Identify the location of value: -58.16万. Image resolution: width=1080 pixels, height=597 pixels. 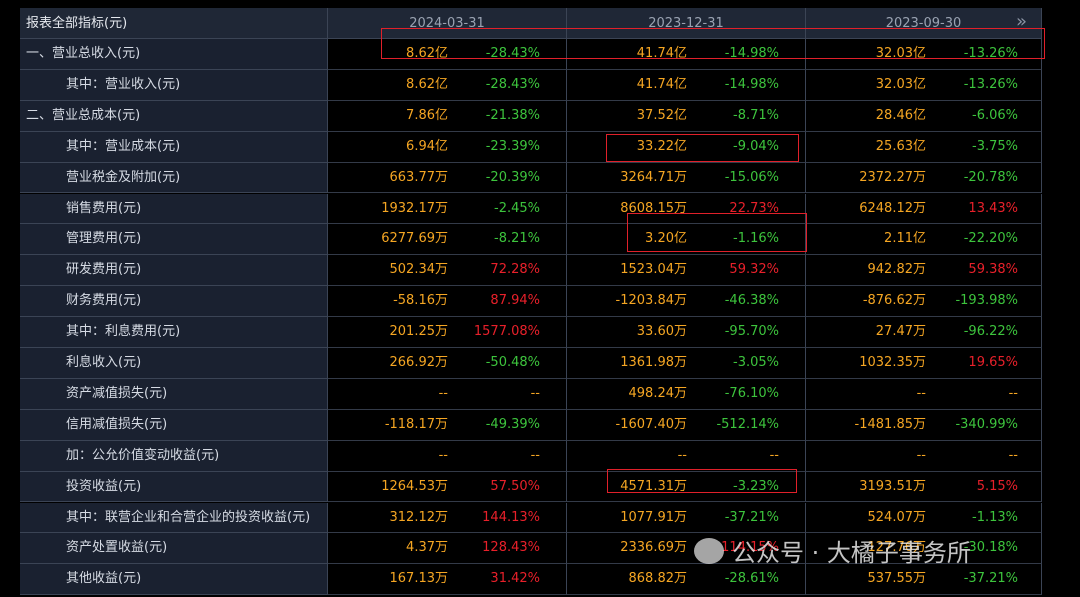
(420, 301).